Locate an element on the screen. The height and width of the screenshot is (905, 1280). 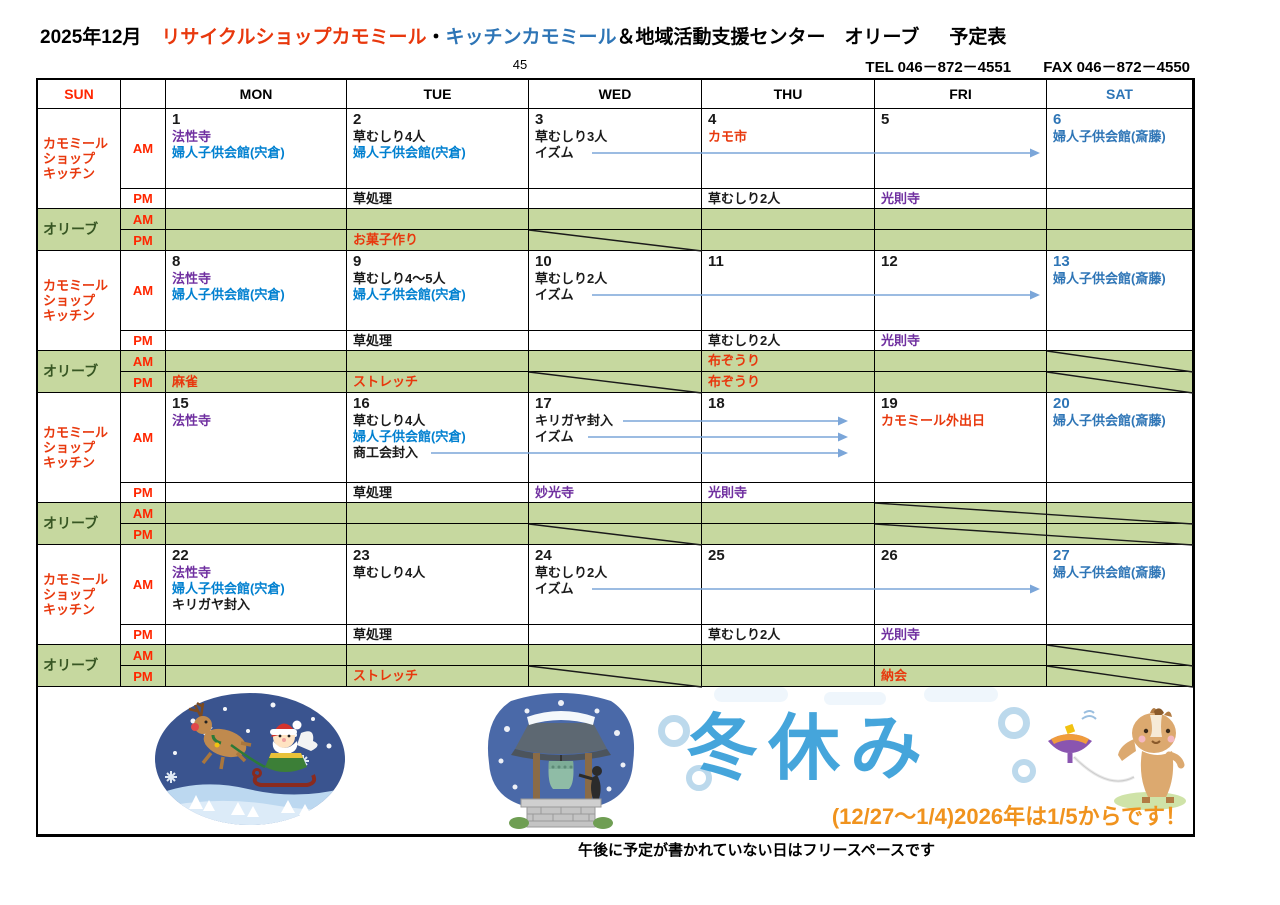
temple-bell-illustration is located at coordinates (561, 763).